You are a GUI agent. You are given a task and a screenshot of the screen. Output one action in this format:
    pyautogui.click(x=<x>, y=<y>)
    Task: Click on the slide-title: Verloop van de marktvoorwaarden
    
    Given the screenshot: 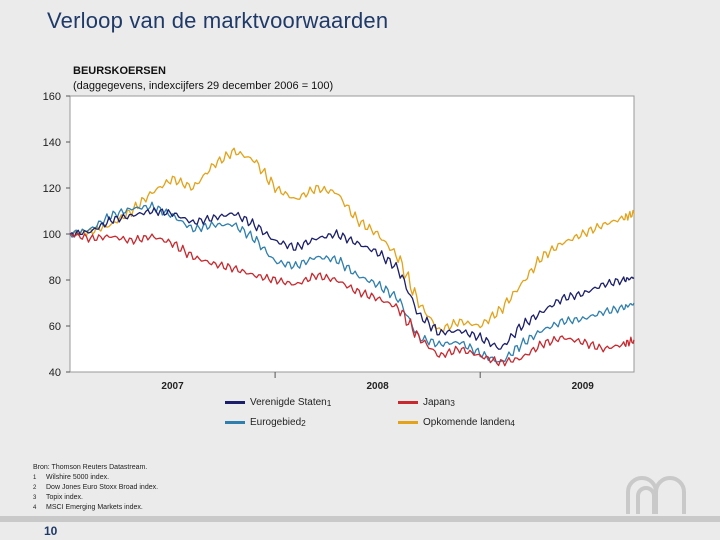 What is the action you would take?
    pyautogui.click(x=218, y=20)
    